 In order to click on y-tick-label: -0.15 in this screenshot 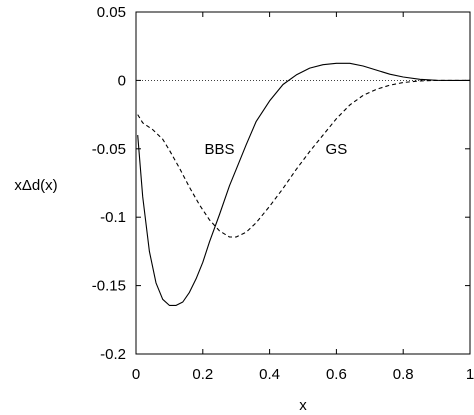, I will do `click(109, 286)`.